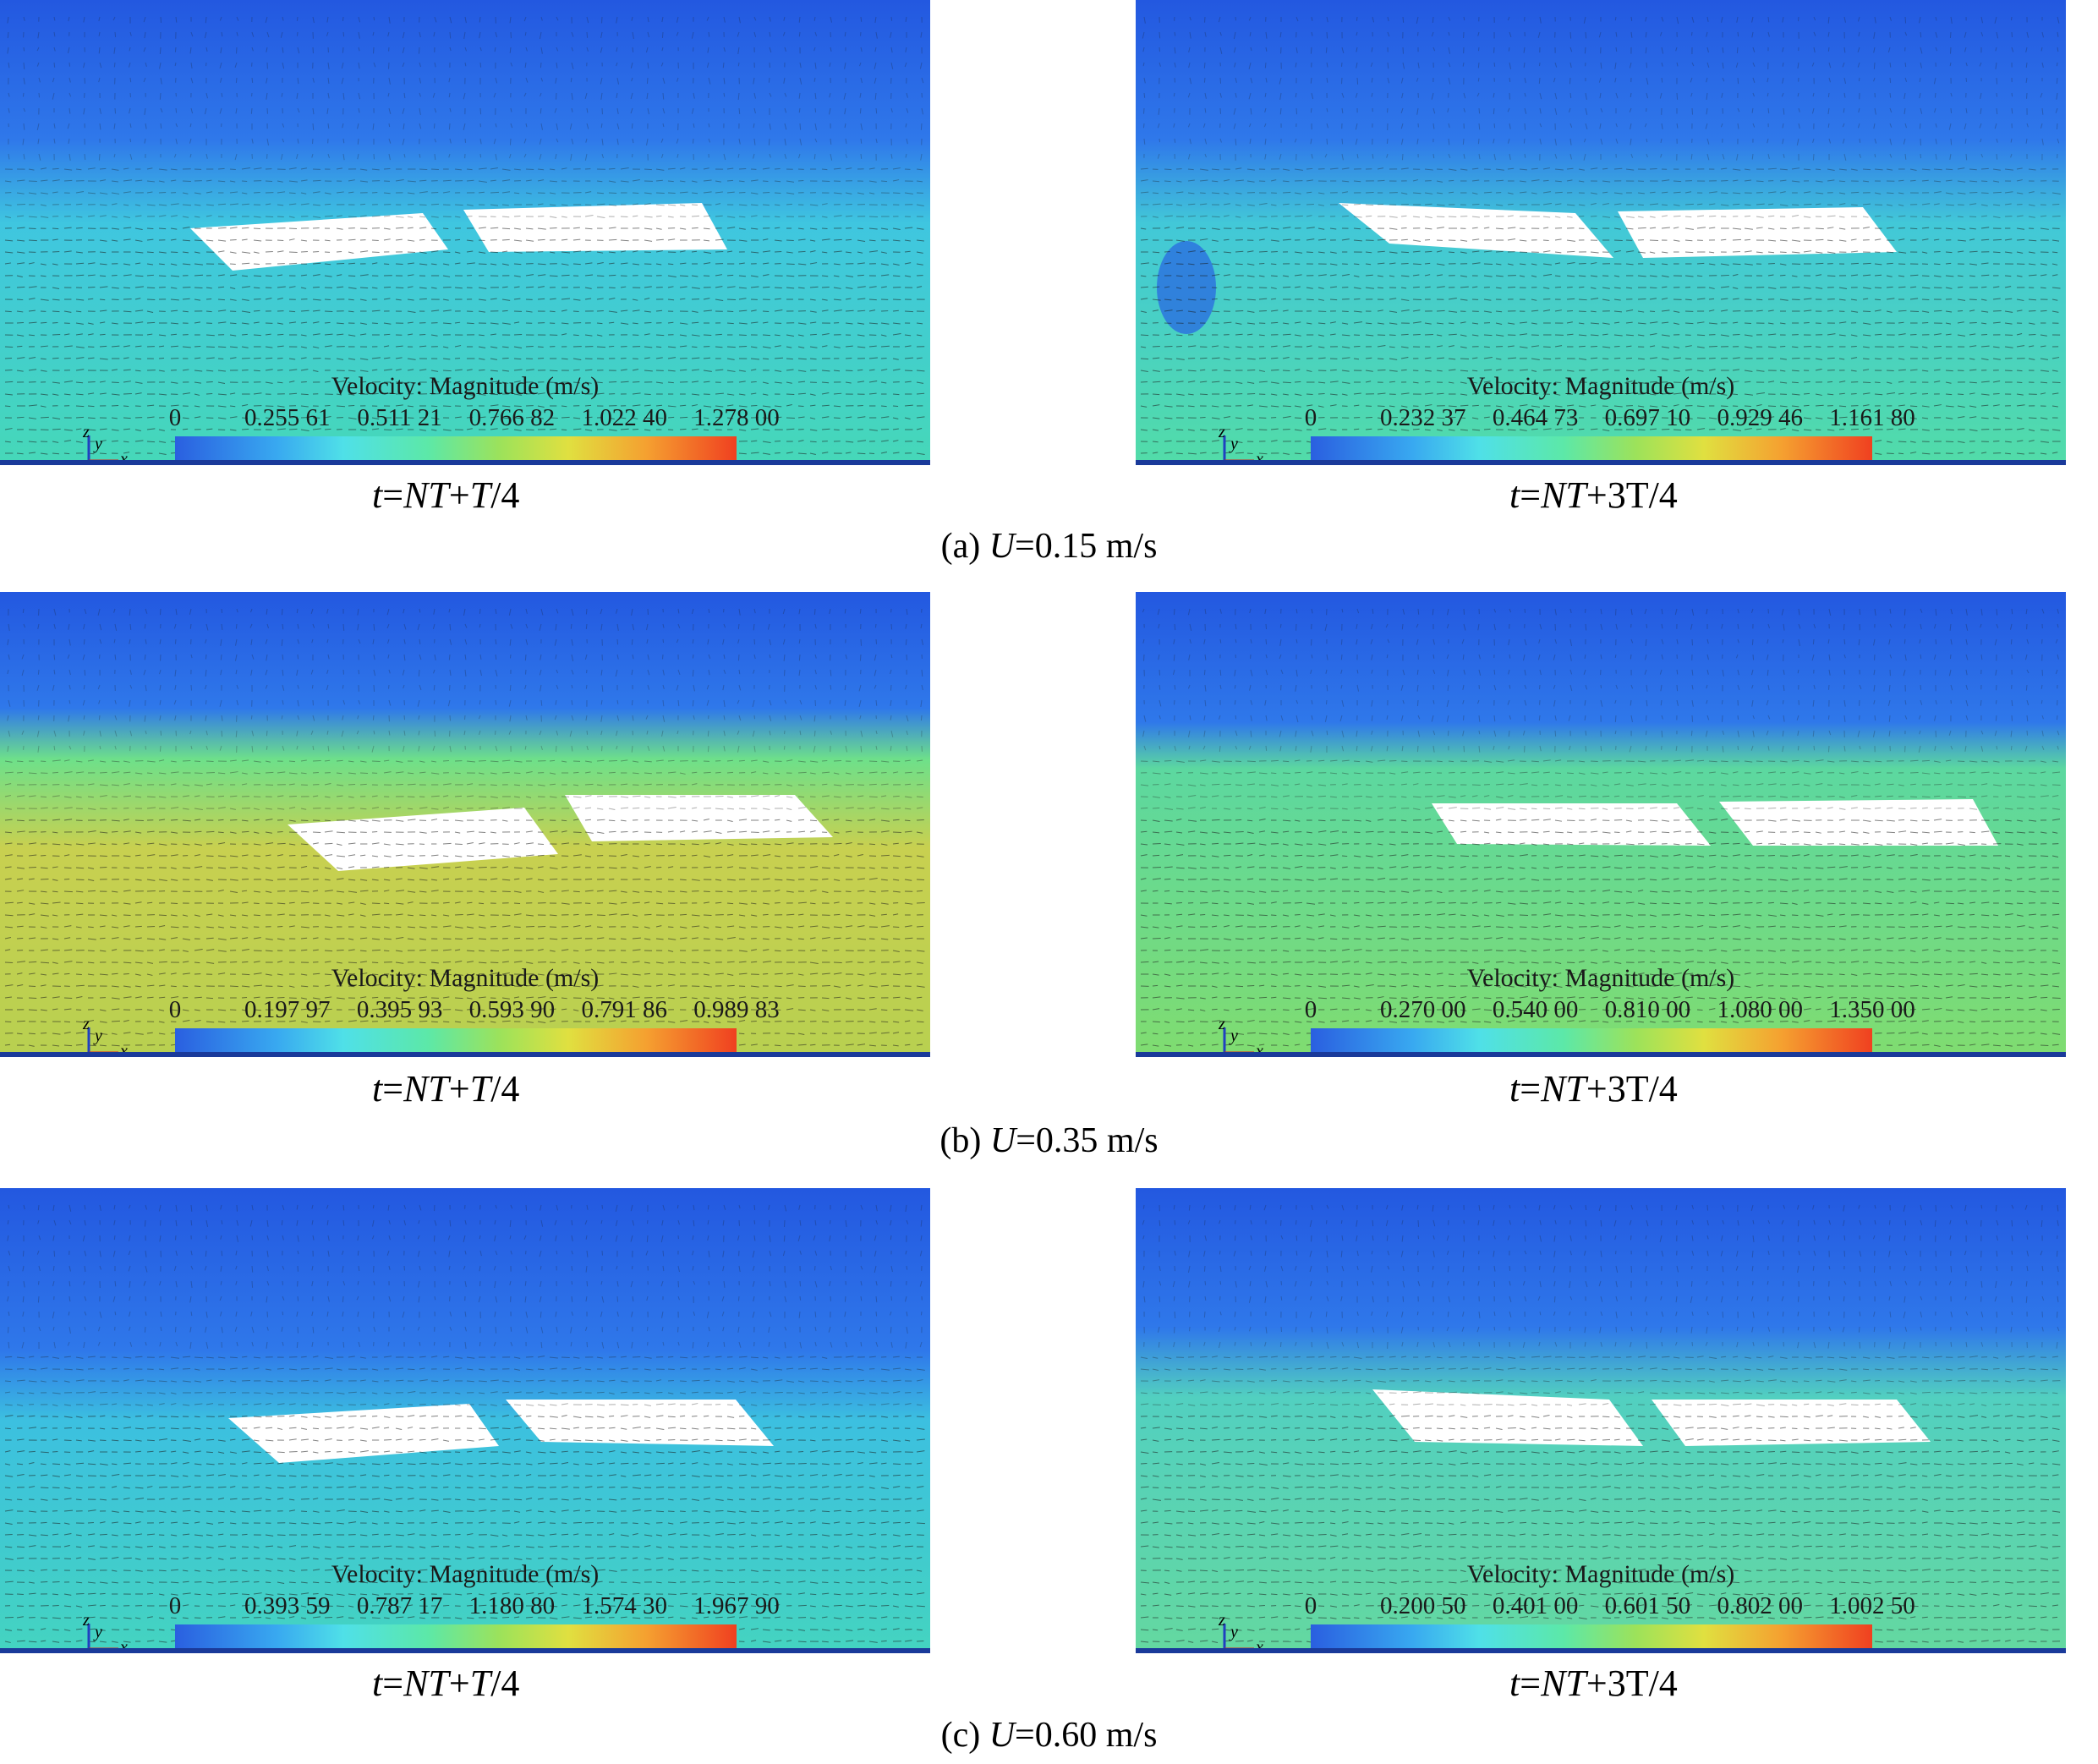 Image resolution: width=2098 pixels, height=1764 pixels. What do you see at coordinates (1423, 417) in the screenshot?
I see `colorbar-tick-label: 0.232 37` at bounding box center [1423, 417].